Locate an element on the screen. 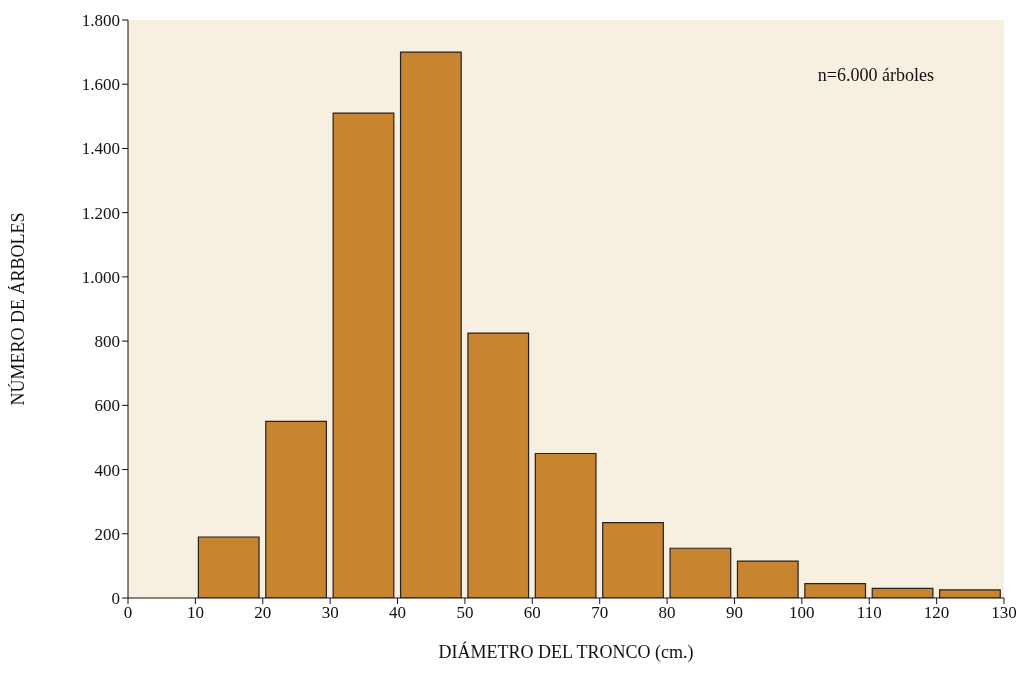  y-tick-label: 600 is located at coordinates (107, 406).